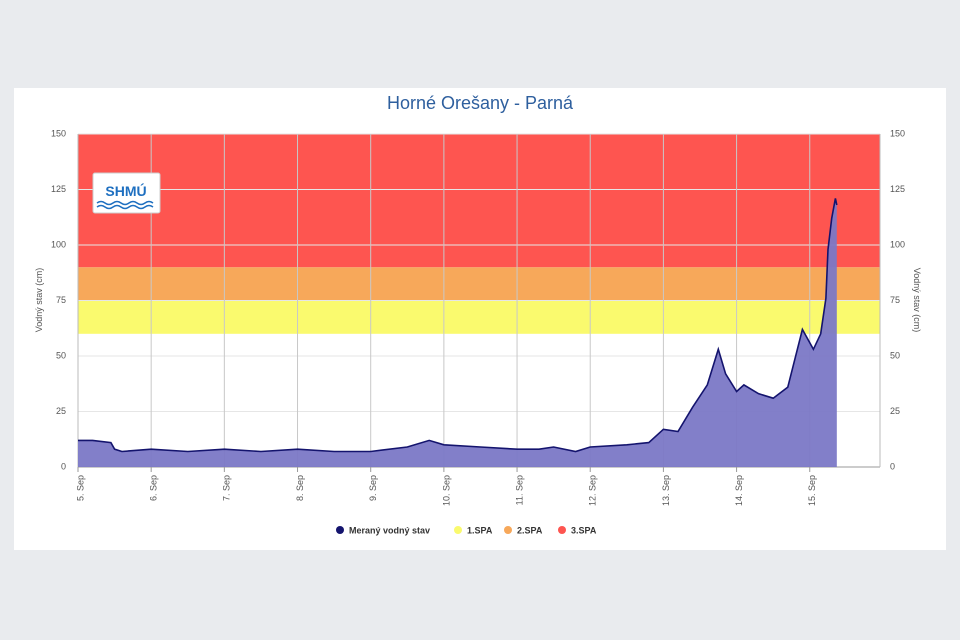 The height and width of the screenshot is (640, 960). What do you see at coordinates (125, 190) in the screenshot?
I see `logo-text: SHMÚ` at bounding box center [125, 190].